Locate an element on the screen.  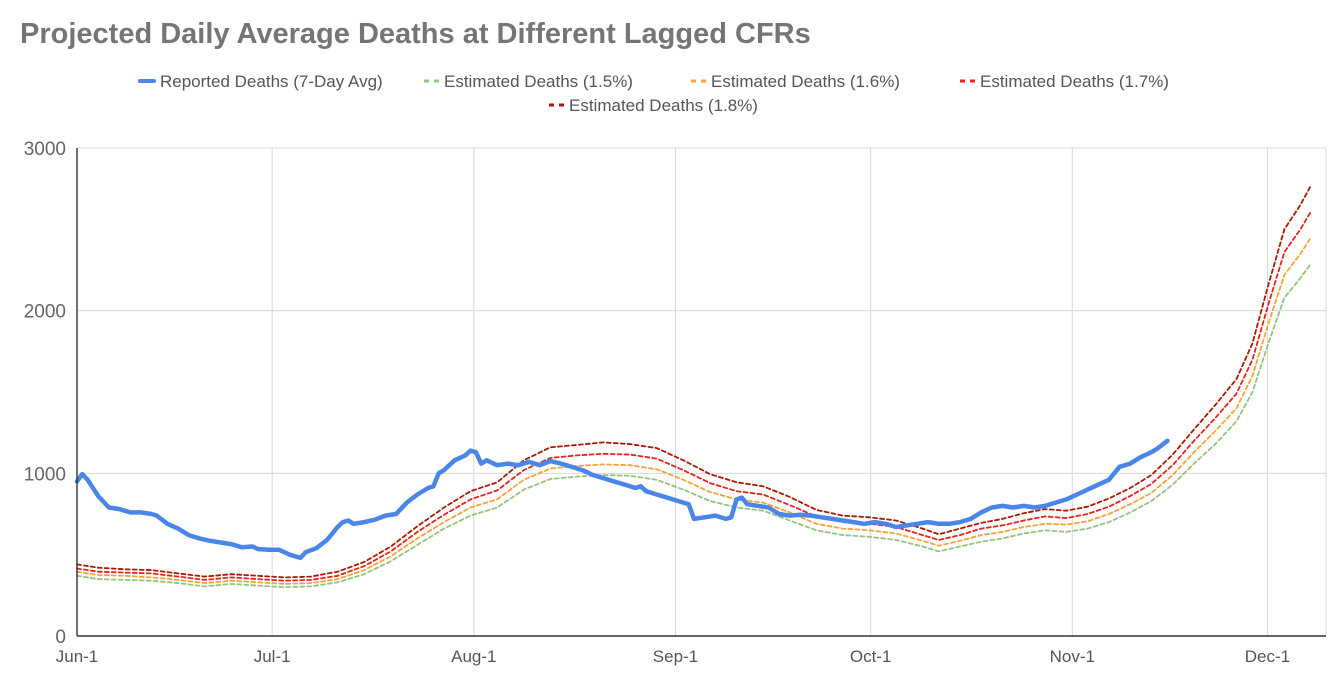
x-tick-label: Jul-1 is located at coordinates (272, 656).